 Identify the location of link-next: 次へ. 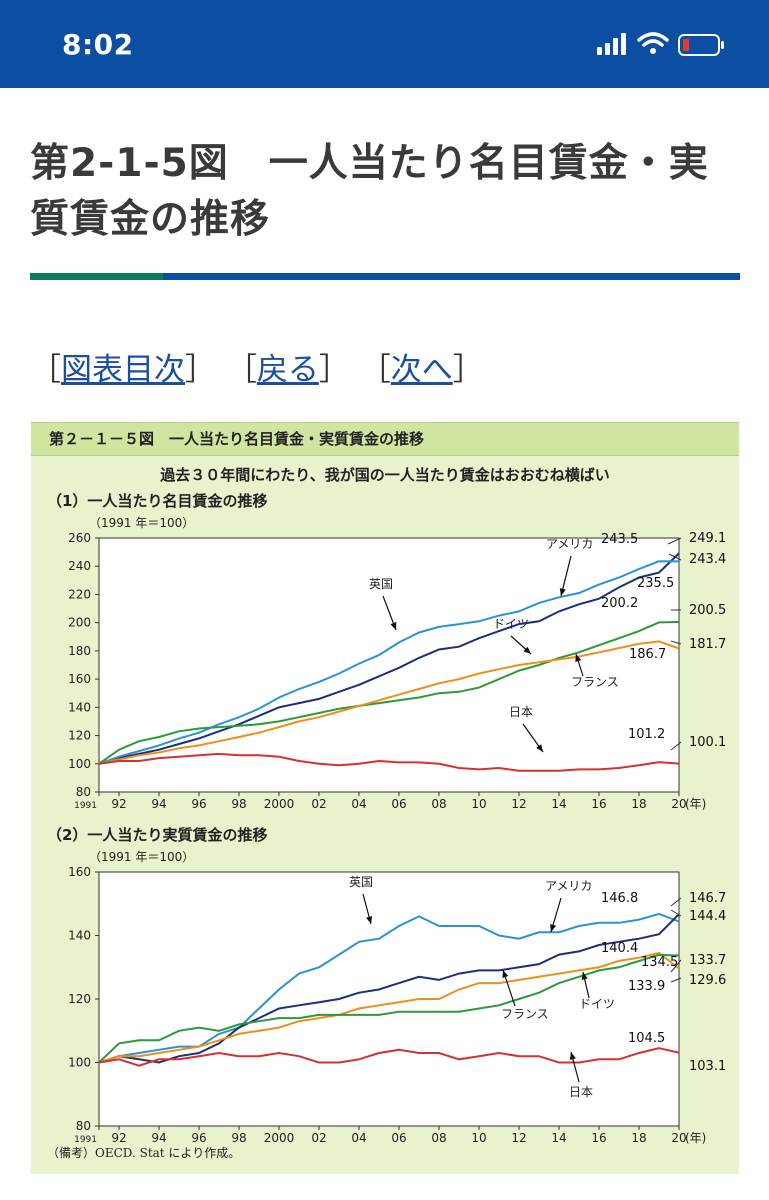
(421, 370).